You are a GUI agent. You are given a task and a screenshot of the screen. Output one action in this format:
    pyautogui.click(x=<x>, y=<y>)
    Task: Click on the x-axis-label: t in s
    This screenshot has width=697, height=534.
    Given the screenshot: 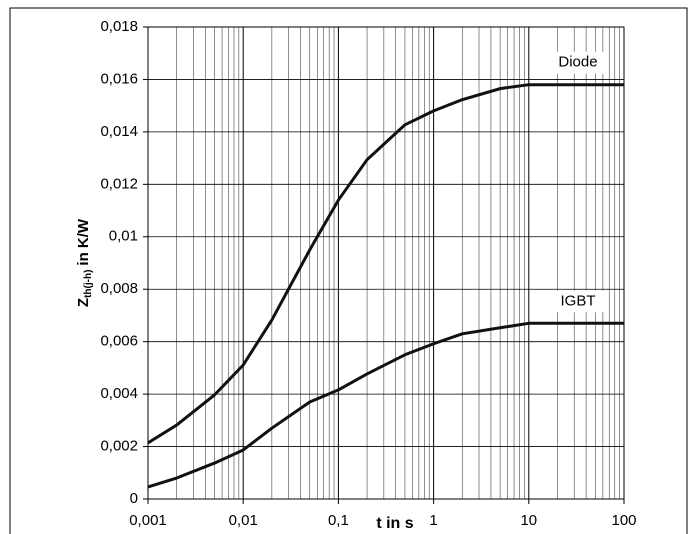 What is the action you would take?
    pyautogui.click(x=394, y=523)
    